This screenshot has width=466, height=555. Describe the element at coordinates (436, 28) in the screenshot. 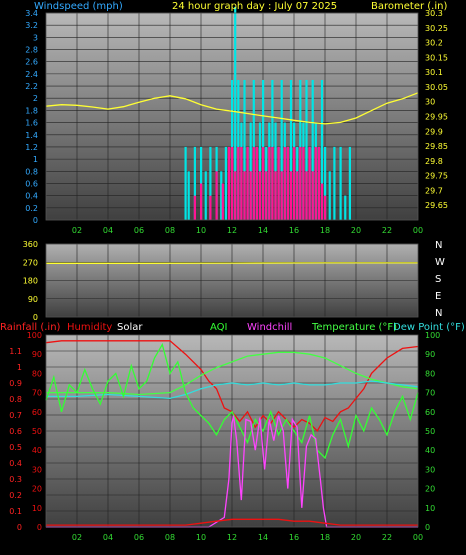

I see `right-tick-label: 30.25` at that location.